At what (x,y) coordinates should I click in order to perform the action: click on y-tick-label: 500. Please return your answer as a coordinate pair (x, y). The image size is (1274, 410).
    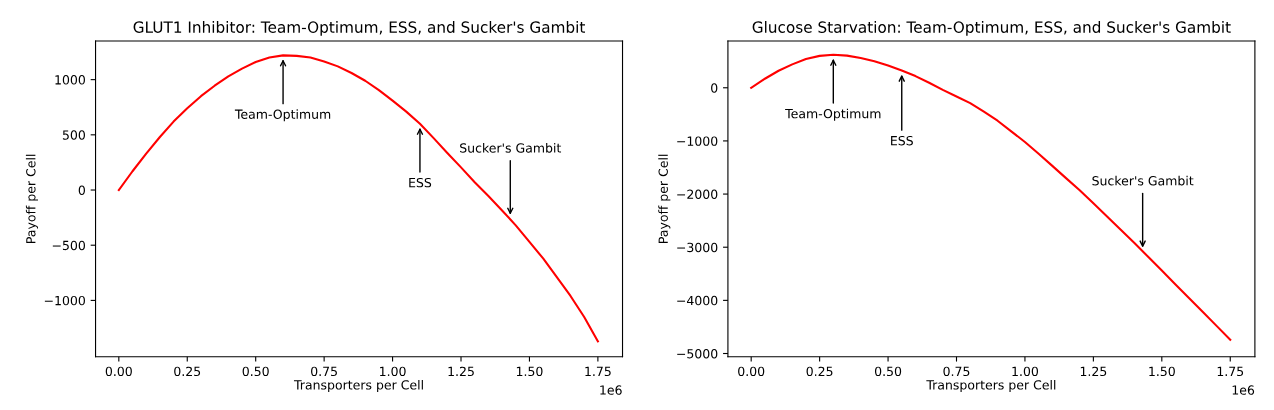
    Looking at the image, I should click on (73, 135).